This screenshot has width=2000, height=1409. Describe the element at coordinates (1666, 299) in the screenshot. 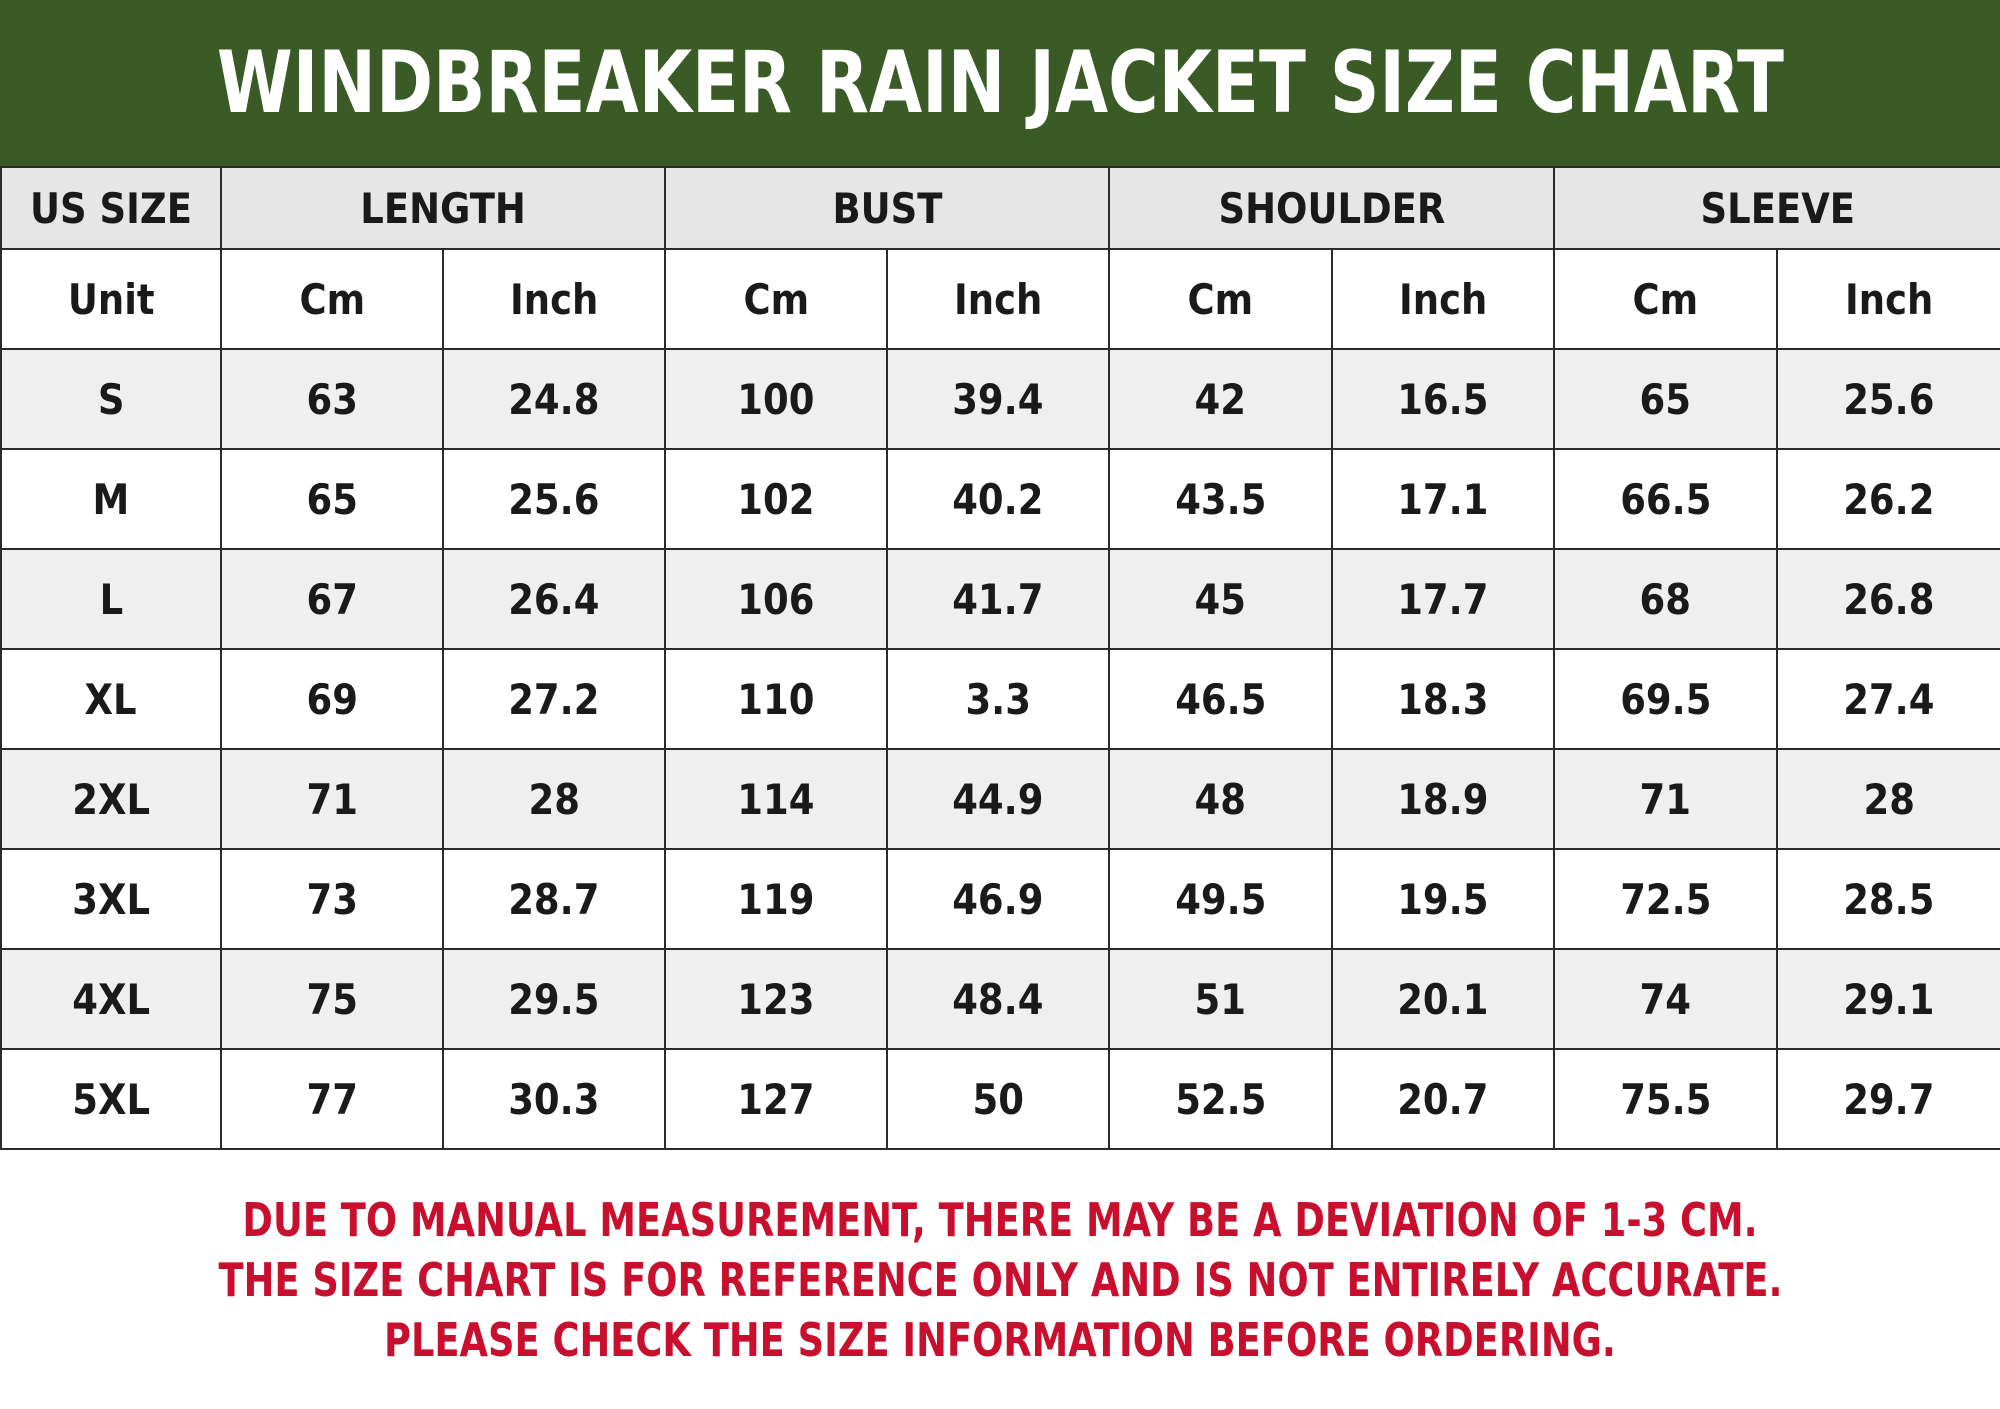

I see `unit-sleeve-cm: Cm` at that location.